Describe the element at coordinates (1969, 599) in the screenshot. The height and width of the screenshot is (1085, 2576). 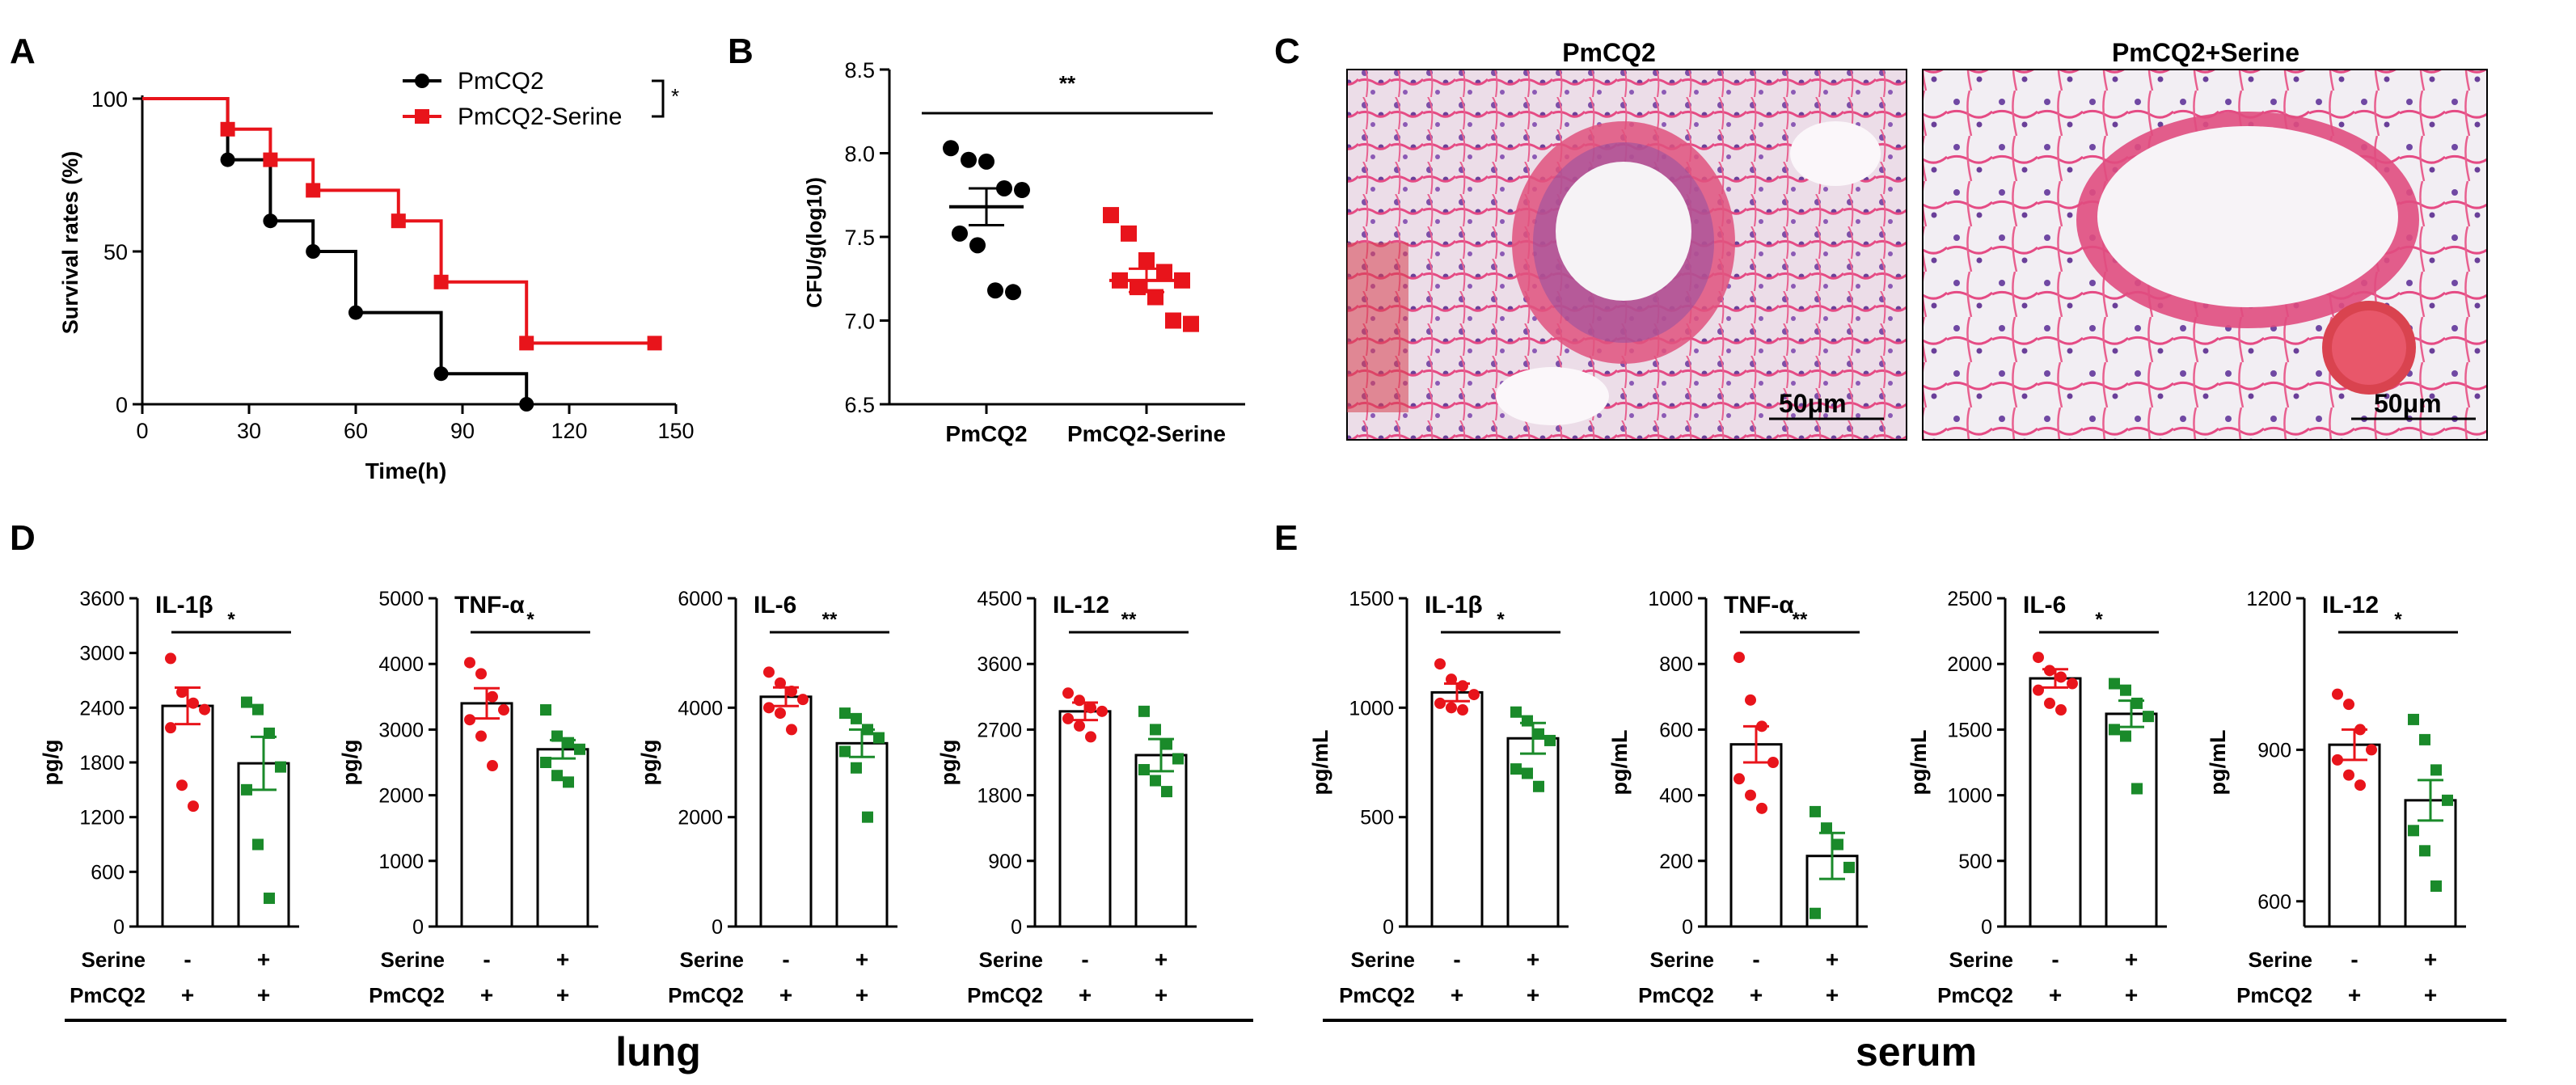
I see `serum-y-tick-label: 2500` at that location.